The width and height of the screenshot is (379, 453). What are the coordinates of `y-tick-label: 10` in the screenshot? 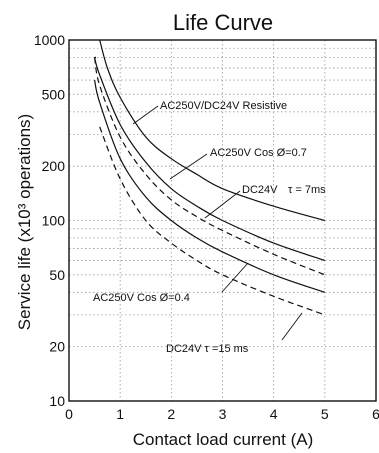 It's located at (57, 401).